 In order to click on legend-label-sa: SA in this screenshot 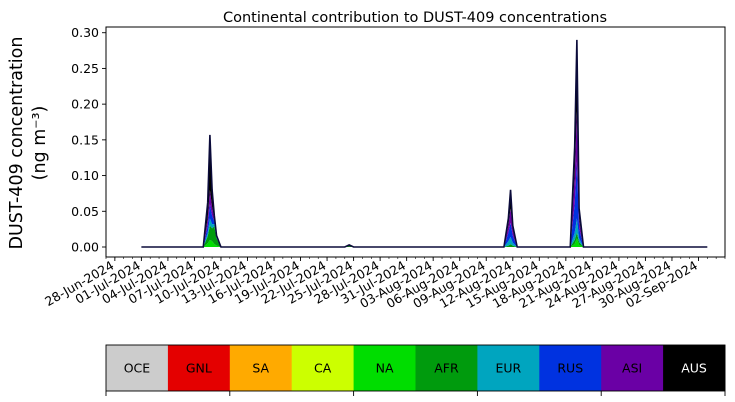, I will do `click(260, 368)`.